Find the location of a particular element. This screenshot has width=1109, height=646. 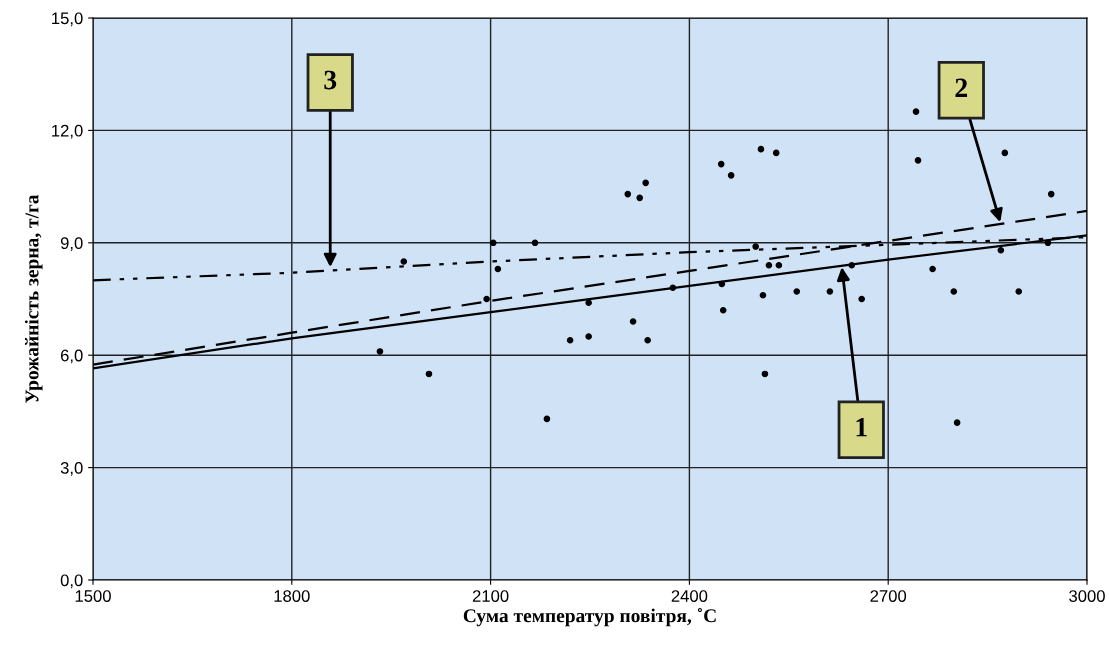

y-tick-label: 15,0 is located at coordinates (67, 19).